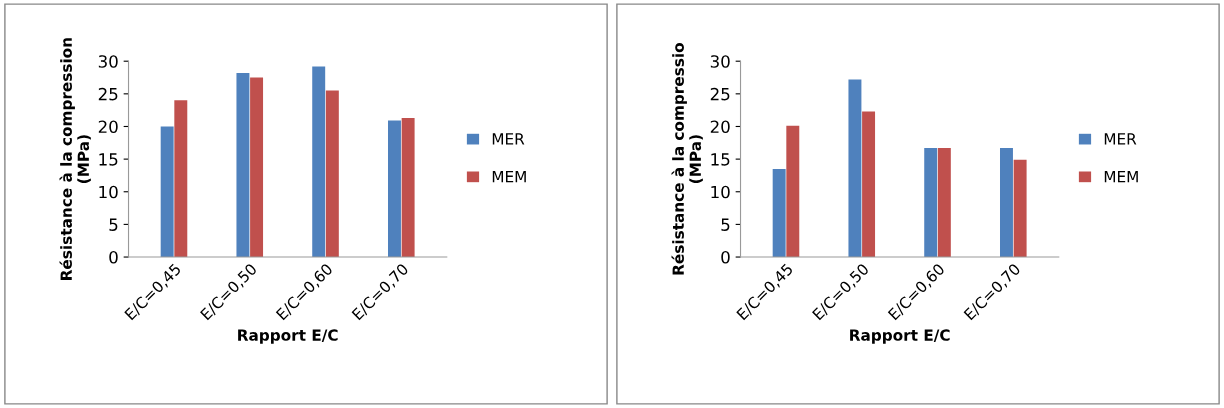  I want to click on y-axis-title: Résistance à la compression (MPa), so click(75, 159).